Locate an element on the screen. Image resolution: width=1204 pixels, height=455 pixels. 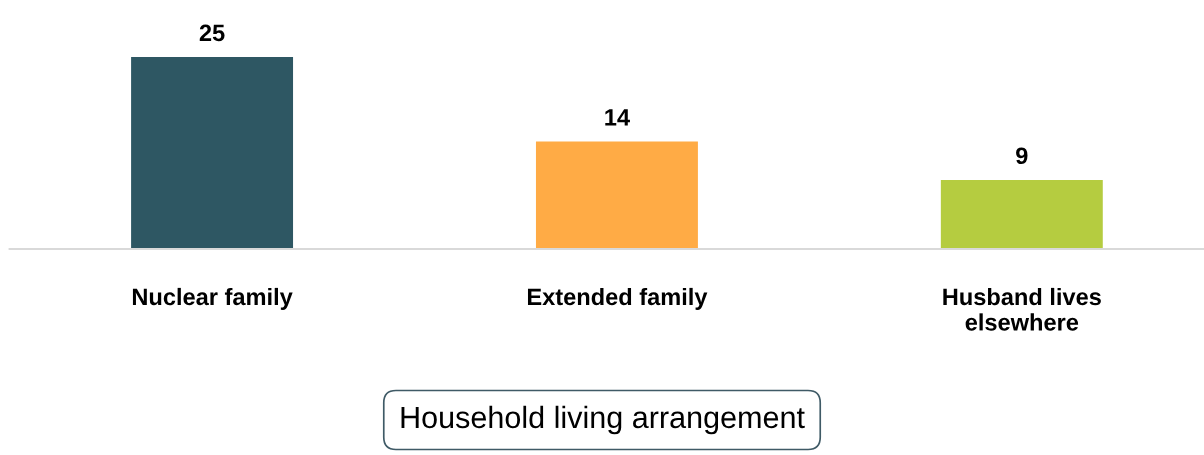
x-tick-label: Husband lives elsewhere is located at coordinates (1022, 309).